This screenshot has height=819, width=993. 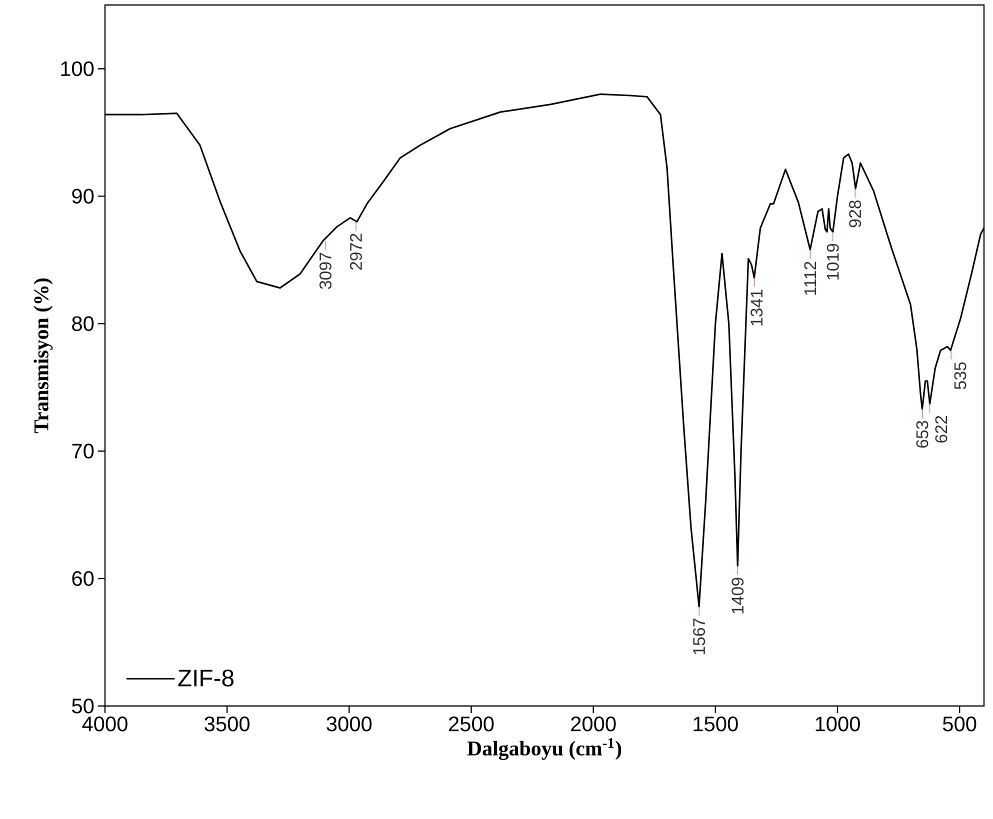 What do you see at coordinates (959, 724) in the screenshot?
I see `x-tick-label: 500` at bounding box center [959, 724].